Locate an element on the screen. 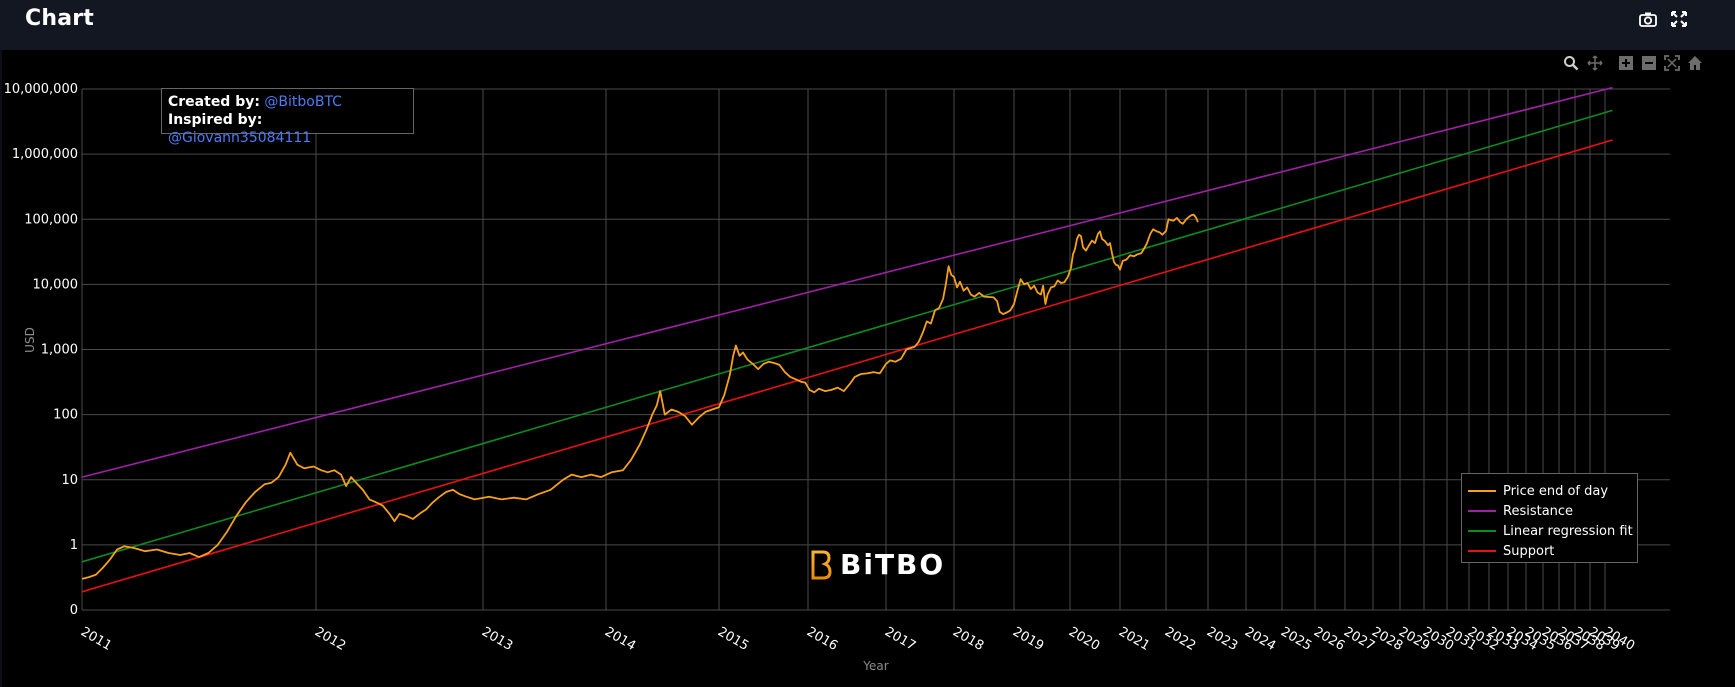 This screenshot has width=1735, height=687. y-tick-label: 100 is located at coordinates (65, 415).